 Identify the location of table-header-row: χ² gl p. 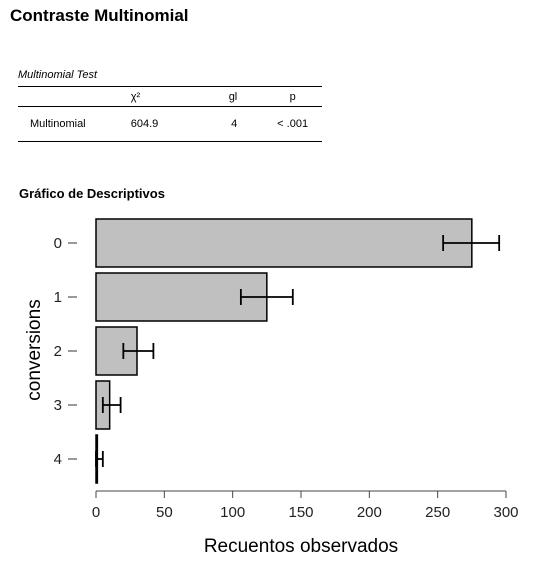
(170, 96).